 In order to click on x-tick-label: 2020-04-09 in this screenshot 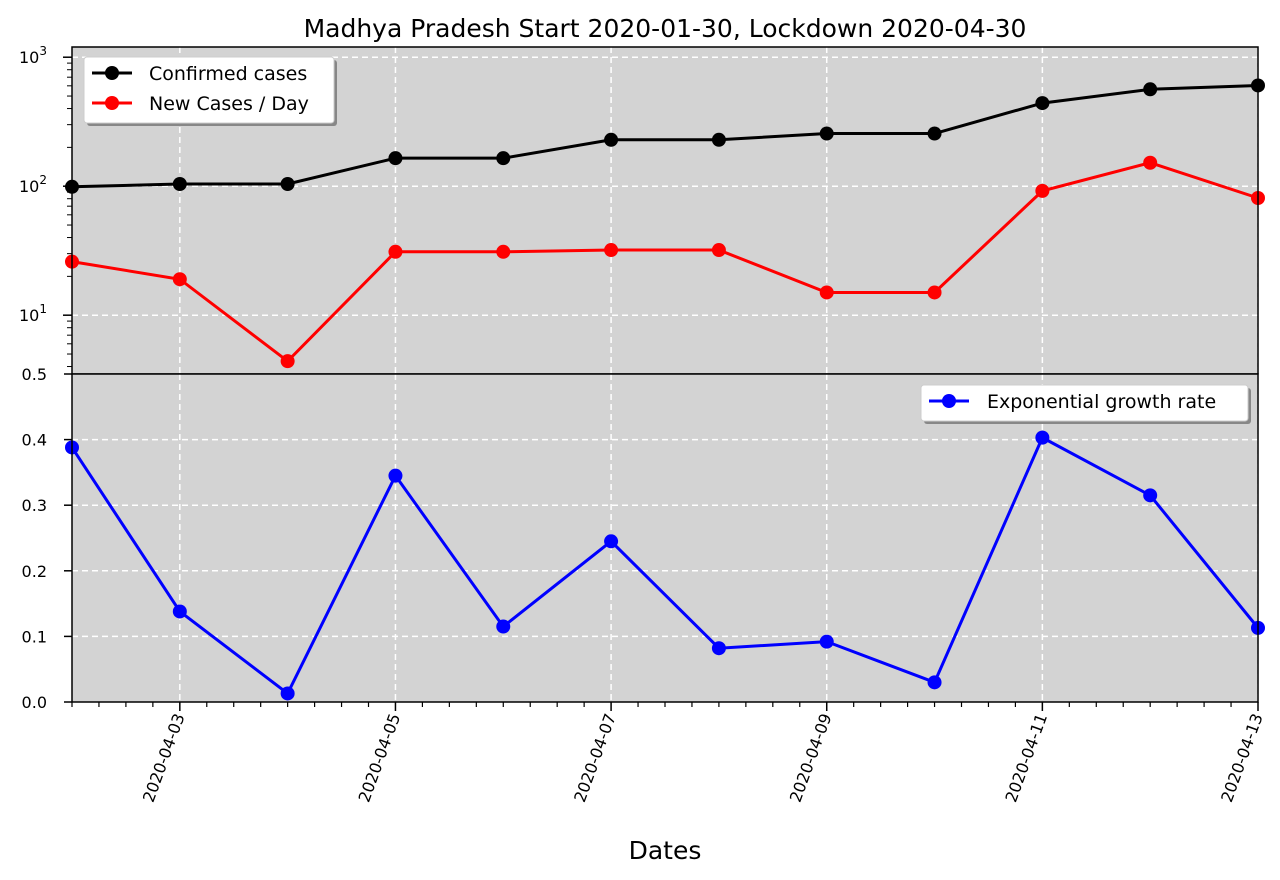, I will do `click(811, 758)`.